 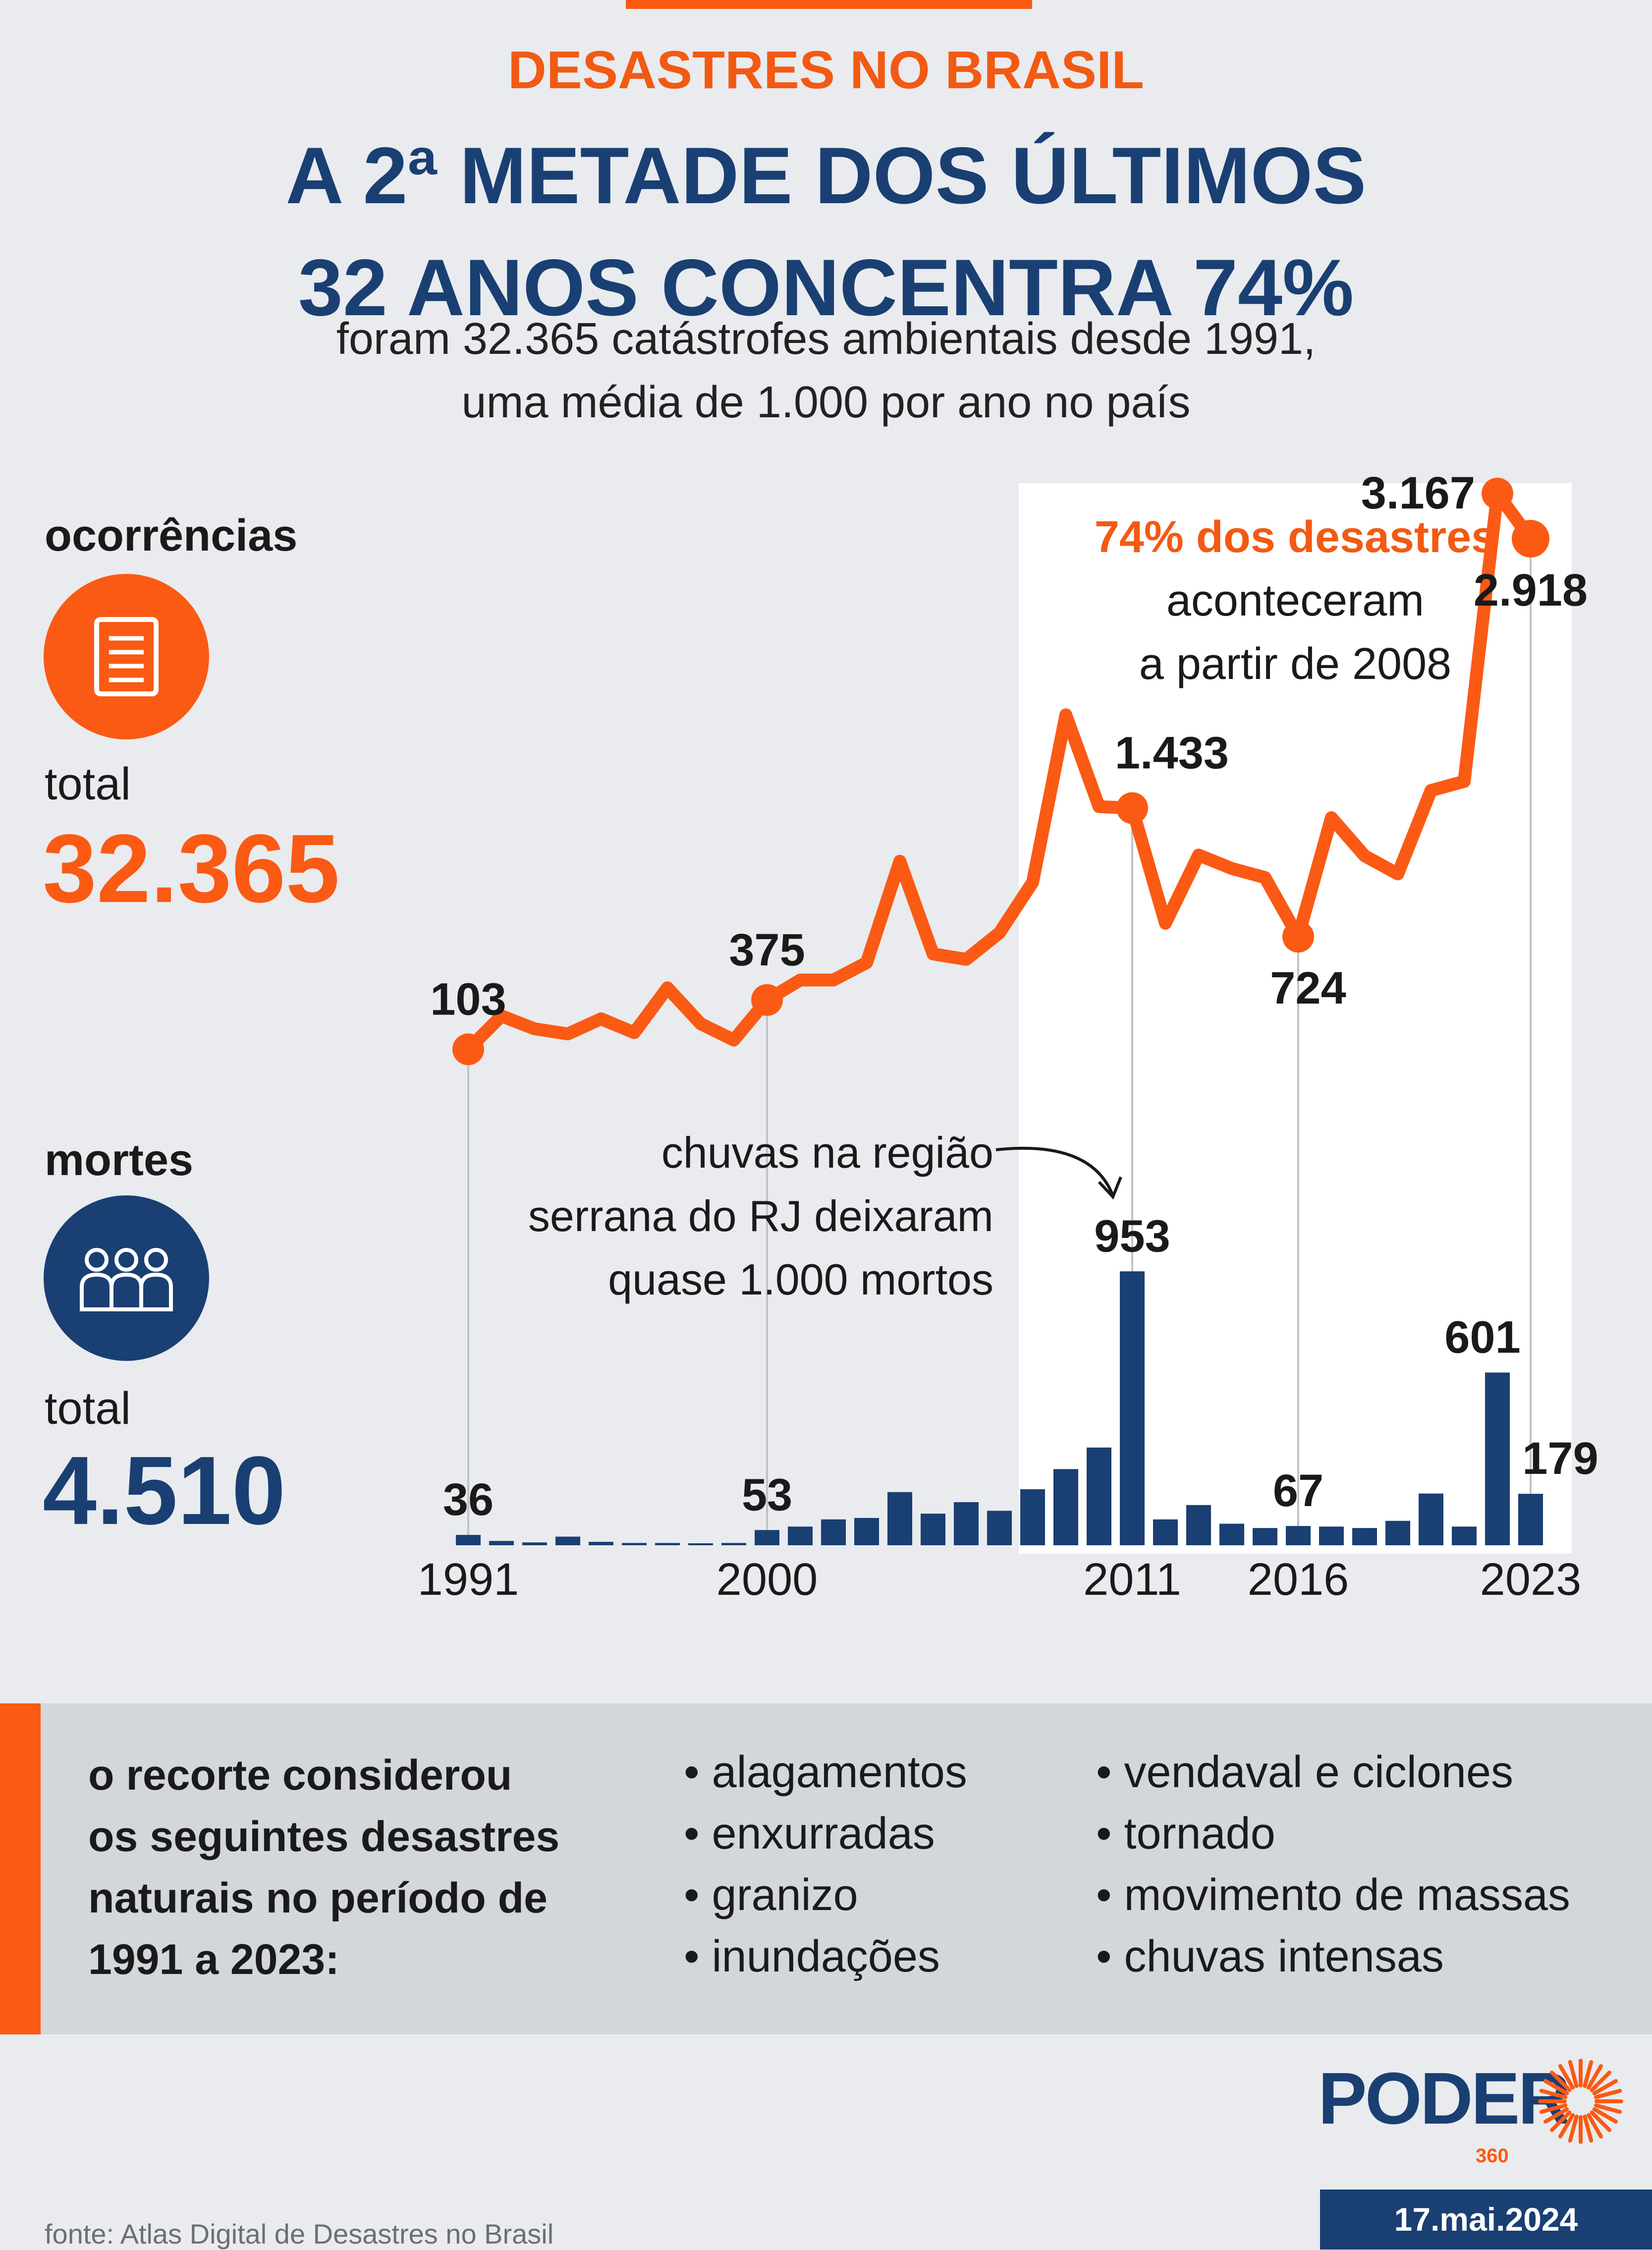 What do you see at coordinates (825, 1895) in the screenshot?
I see `note-item: granizo` at bounding box center [825, 1895].